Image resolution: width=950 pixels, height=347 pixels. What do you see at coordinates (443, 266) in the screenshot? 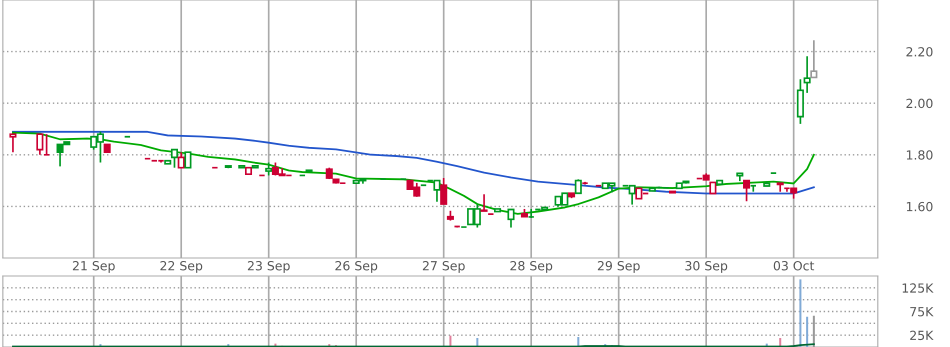
I see `x-tick-label: 27 Sep` at bounding box center [443, 266].